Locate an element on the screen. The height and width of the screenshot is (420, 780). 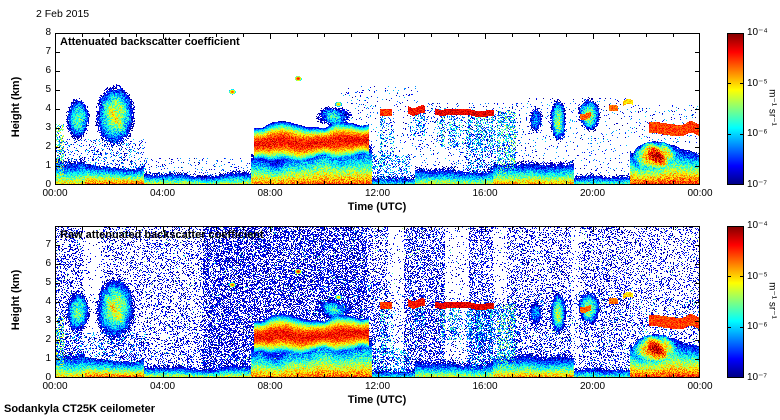
colorbar-top is located at coordinates (735, 109).